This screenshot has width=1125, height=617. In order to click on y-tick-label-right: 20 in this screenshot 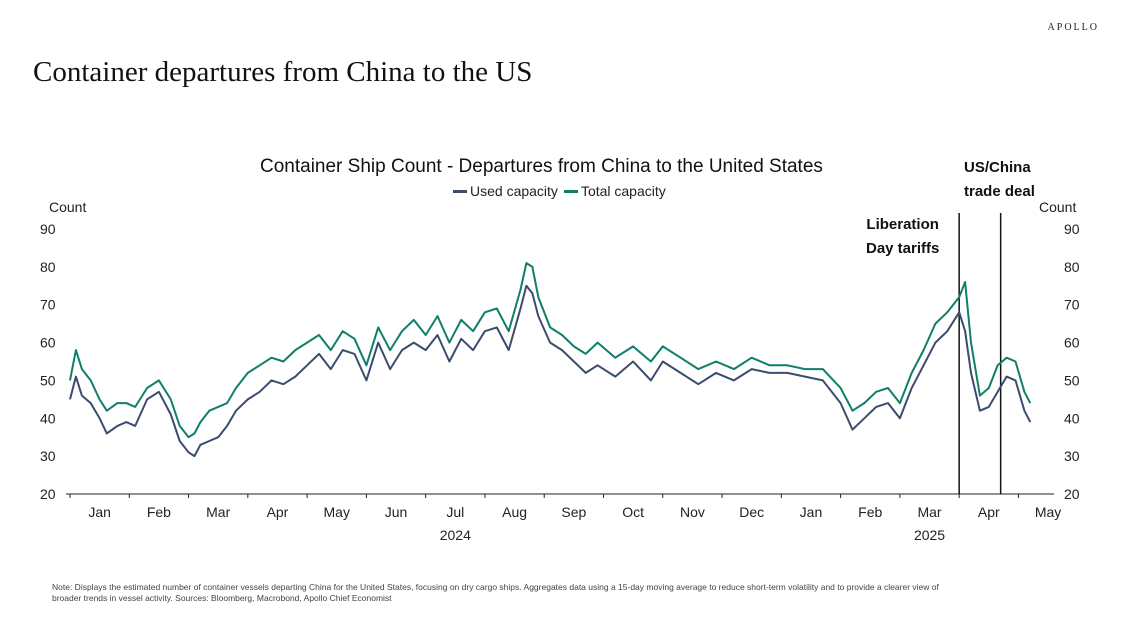, I will do `click(1072, 494)`.